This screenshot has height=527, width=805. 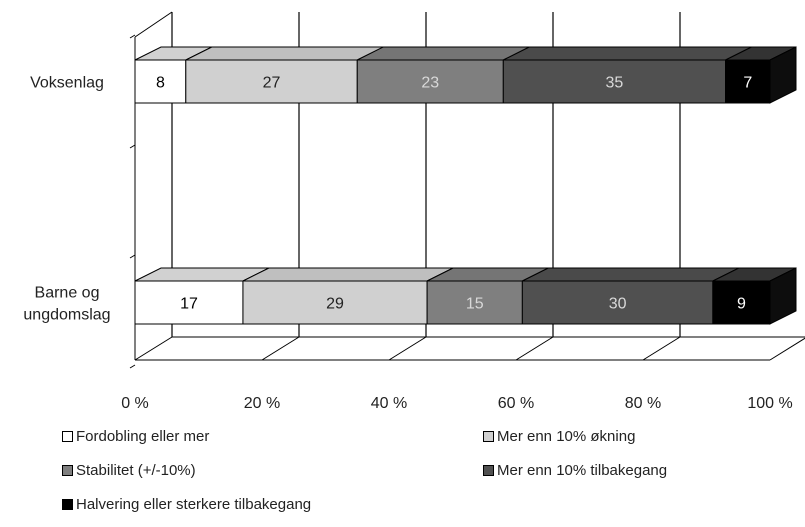 What do you see at coordinates (566, 436) in the screenshot?
I see `legend-label-1: Mer enn 10% økning` at bounding box center [566, 436].